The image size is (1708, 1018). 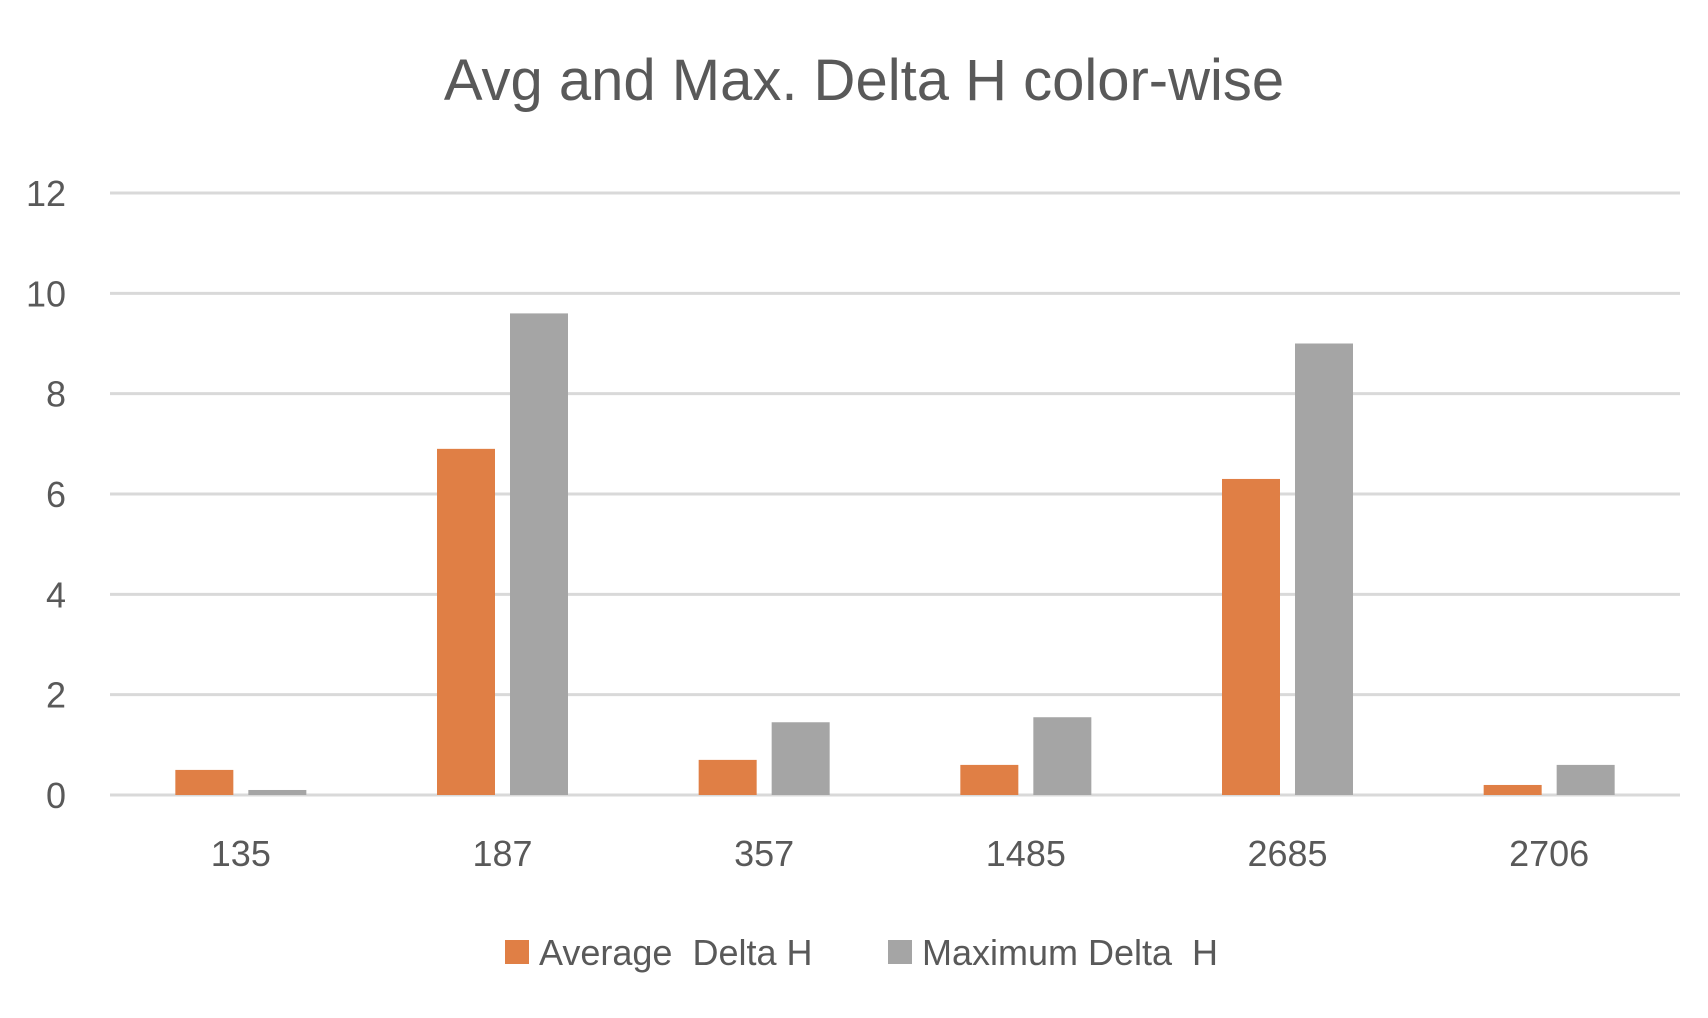 I want to click on x-tick-label: 2706, so click(x=1549, y=853).